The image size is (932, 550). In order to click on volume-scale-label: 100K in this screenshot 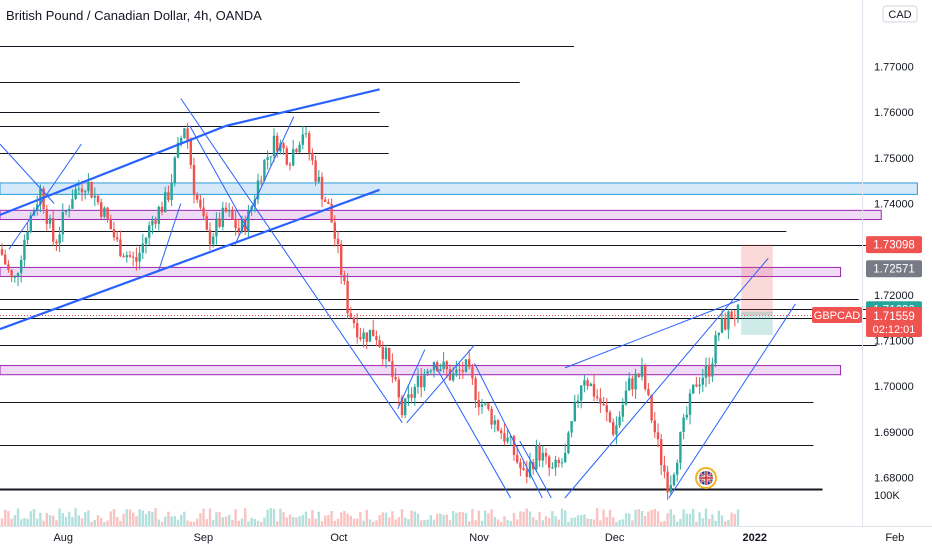, I will do `click(887, 496)`.